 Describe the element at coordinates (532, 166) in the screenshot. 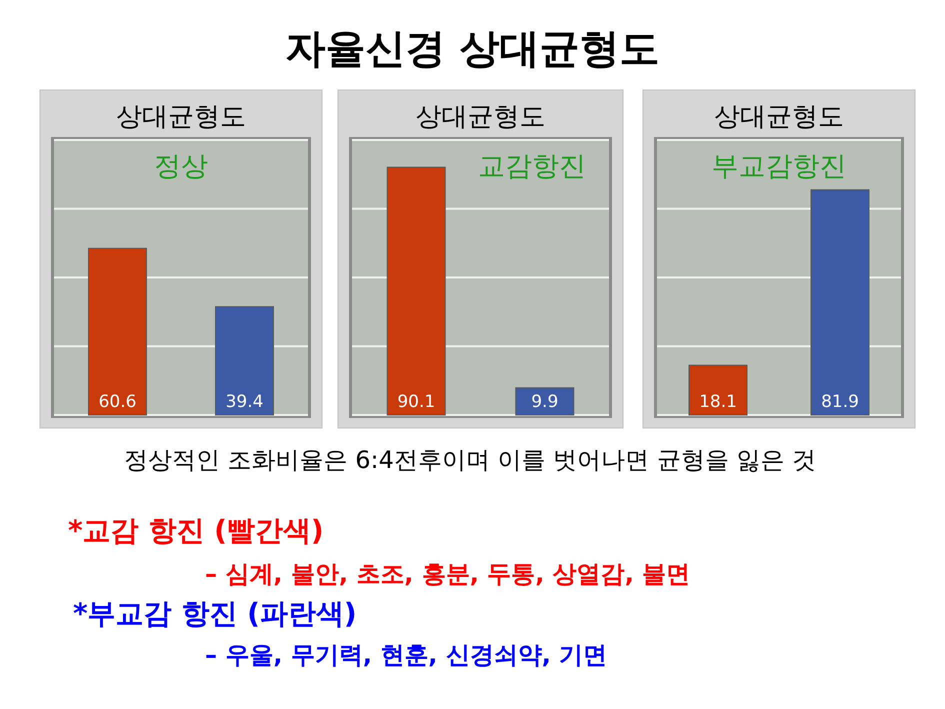

I see `annotation: 교감항진` at that location.